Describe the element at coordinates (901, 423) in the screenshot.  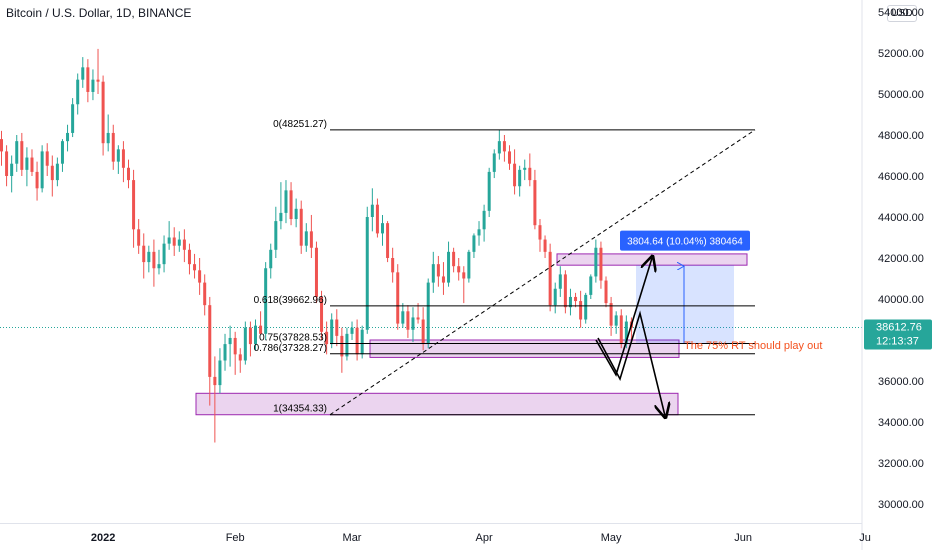
I see `y-tick-label: 34000.00` at that location.